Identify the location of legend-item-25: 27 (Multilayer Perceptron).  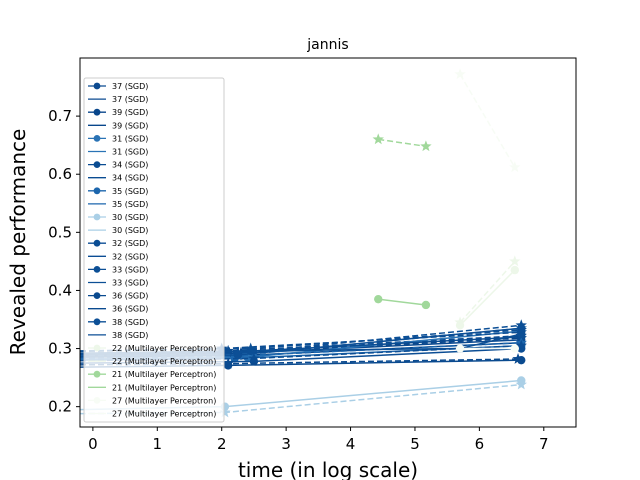
(152, 414).